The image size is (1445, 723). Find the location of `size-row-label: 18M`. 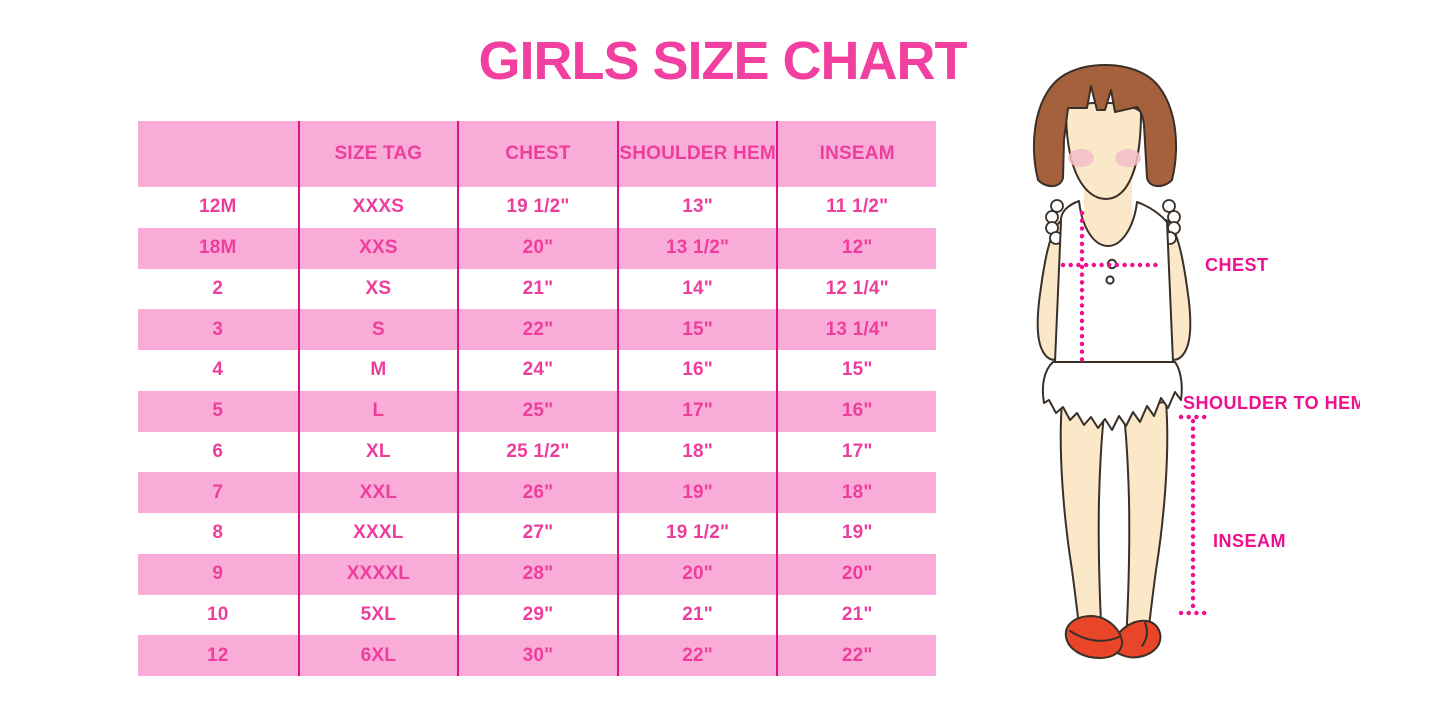

size-row-label: 18M is located at coordinates (218, 248).